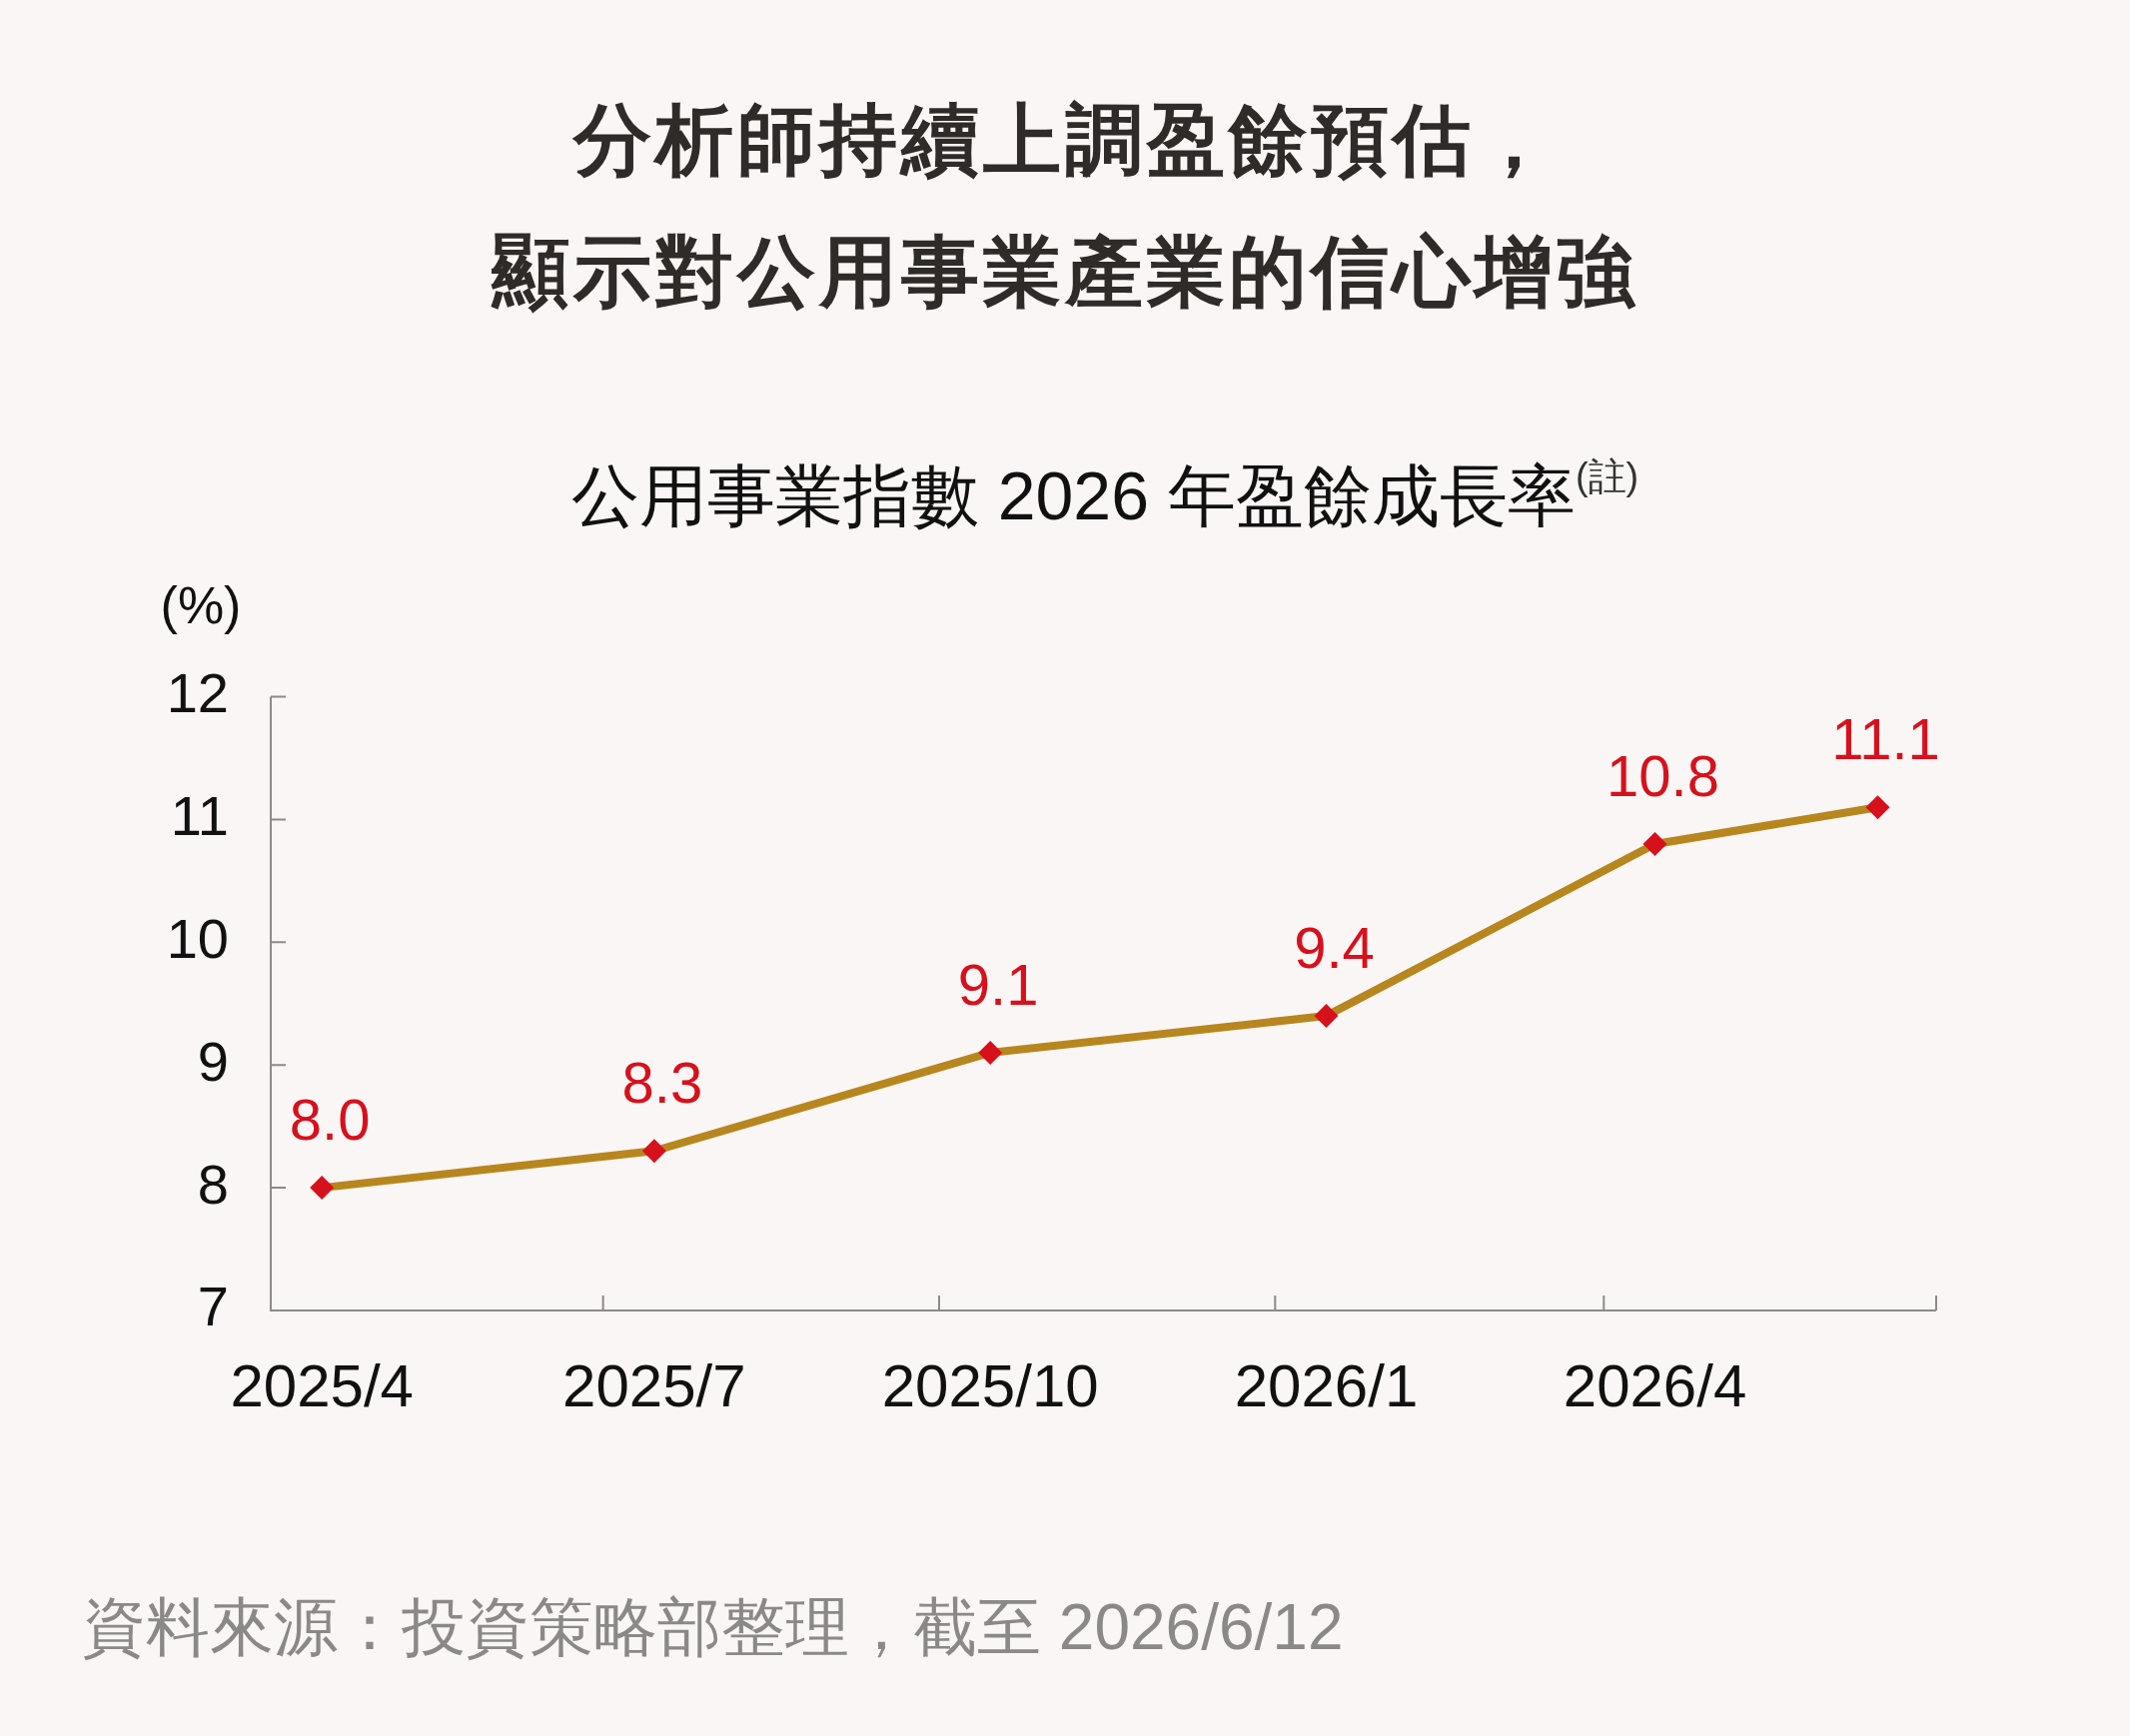 The width and height of the screenshot is (2130, 1736). What do you see at coordinates (213, 1184) in the screenshot?
I see `y-tick-label: 8` at bounding box center [213, 1184].